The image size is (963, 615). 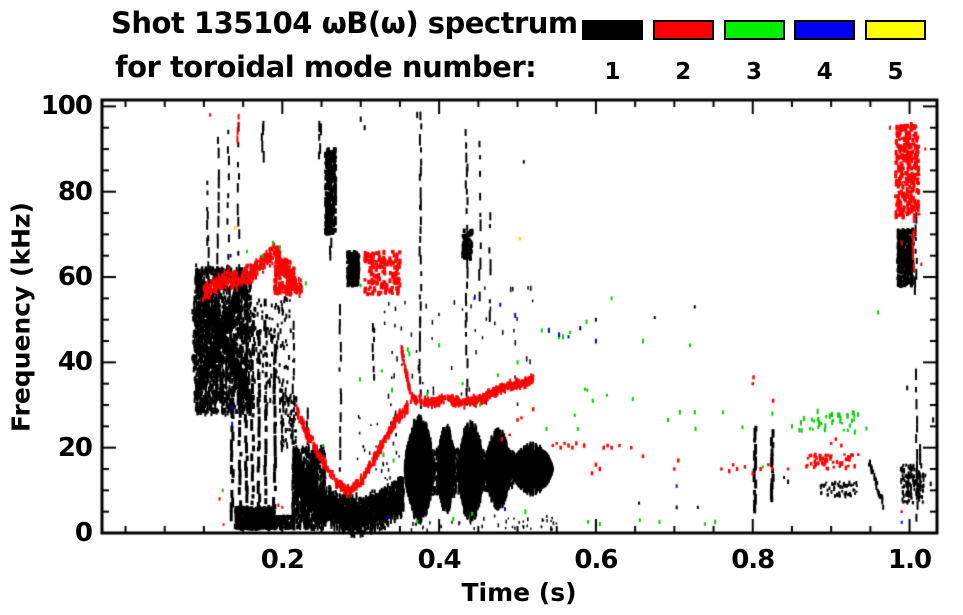 What do you see at coordinates (21, 317) in the screenshot?
I see `y-axis-label: Frequency (kHz)` at bounding box center [21, 317].